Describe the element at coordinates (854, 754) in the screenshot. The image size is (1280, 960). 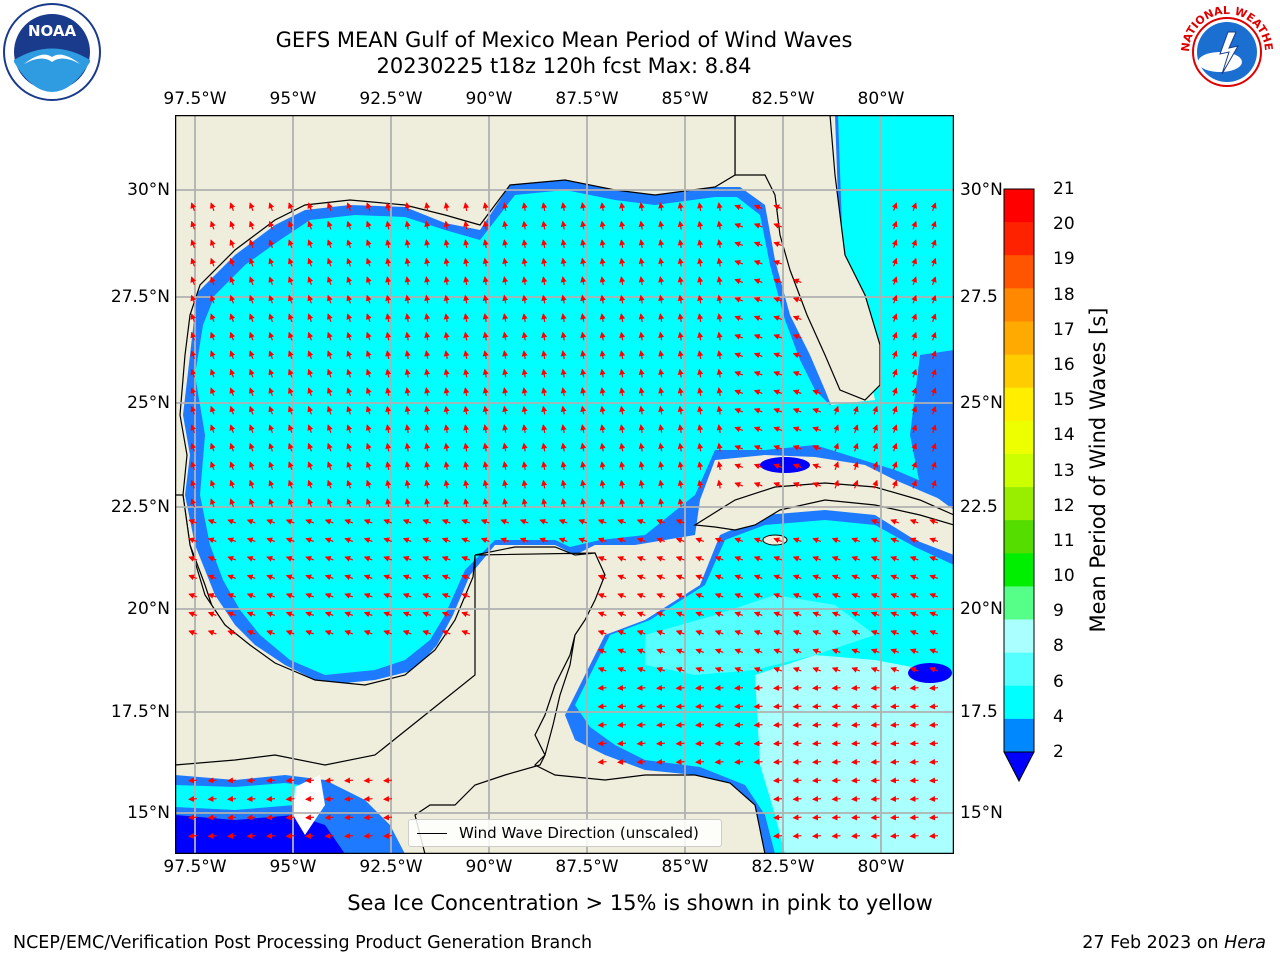
I see `caribbean-pale` at that location.